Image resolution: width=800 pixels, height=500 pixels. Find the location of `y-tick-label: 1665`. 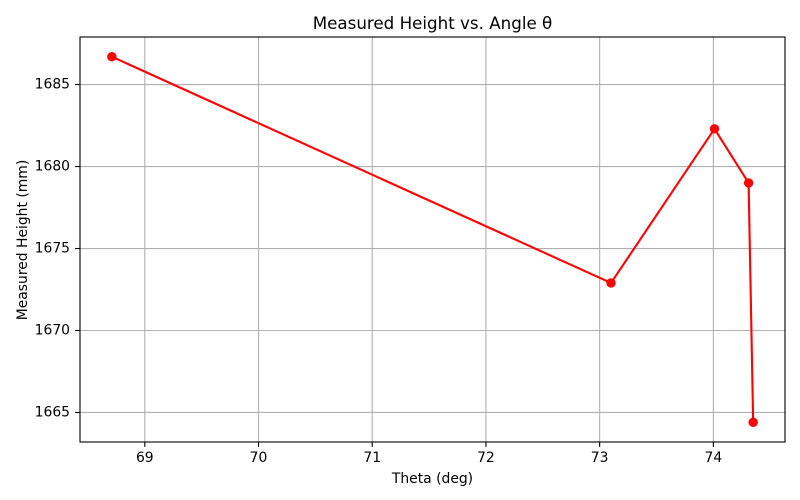

y-tick-label: 1665 is located at coordinates (52, 412).